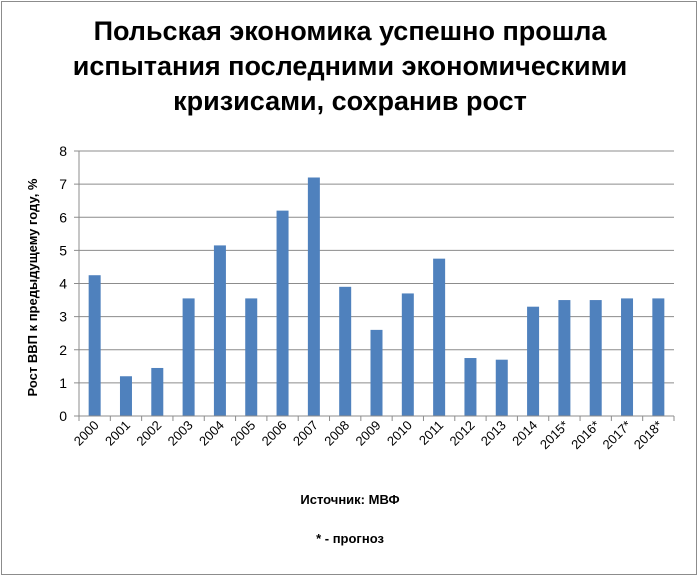  Describe the element at coordinates (350, 31) in the screenshot. I see `chart-title-line-1: Польская экономика успешно прошла` at that location.